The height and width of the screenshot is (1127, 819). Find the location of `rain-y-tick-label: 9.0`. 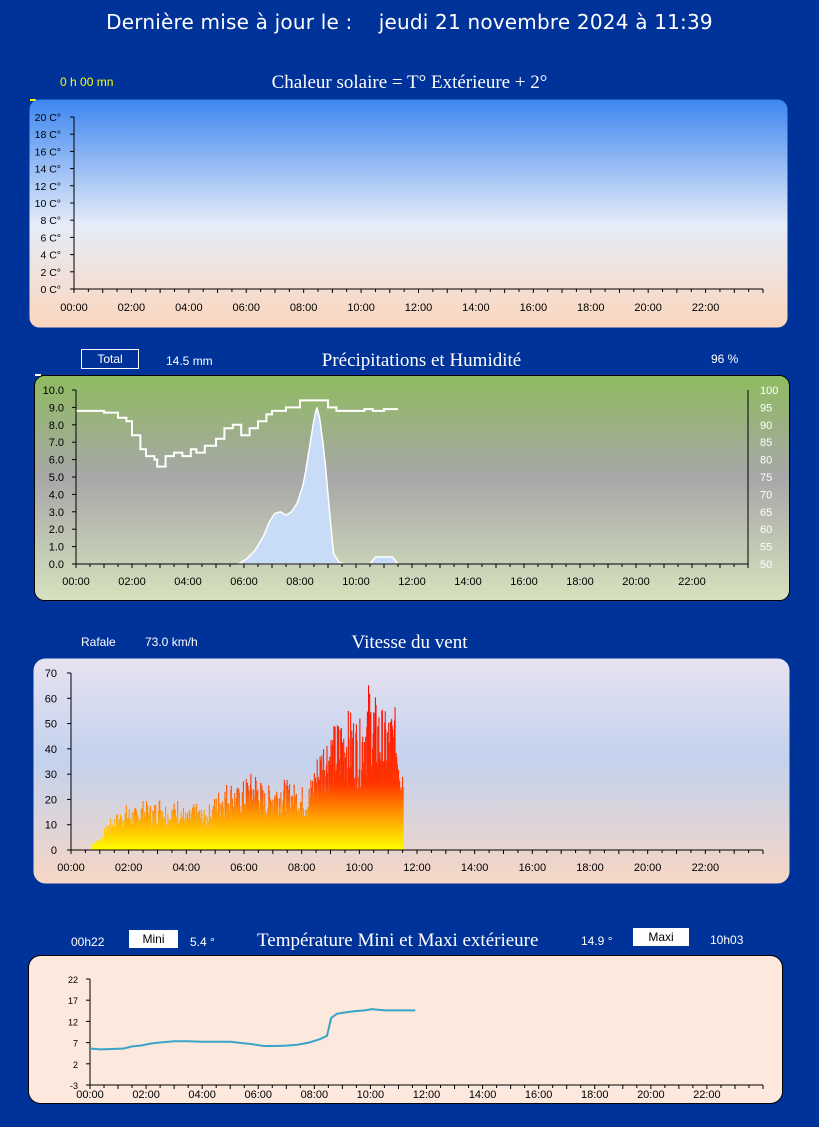

rain-y-tick-label: 9.0 is located at coordinates (56, 408).